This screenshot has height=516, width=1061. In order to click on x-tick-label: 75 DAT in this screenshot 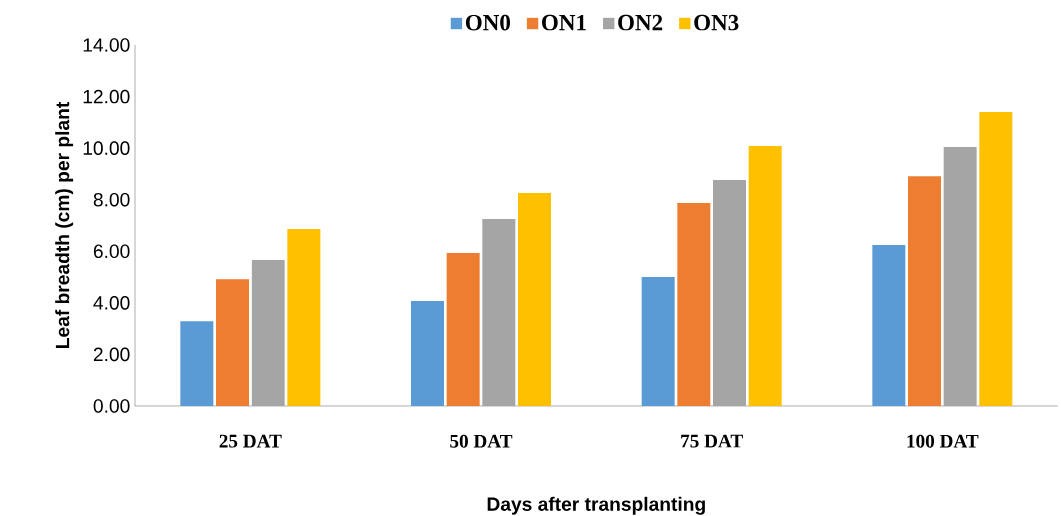, I will do `click(712, 441)`.